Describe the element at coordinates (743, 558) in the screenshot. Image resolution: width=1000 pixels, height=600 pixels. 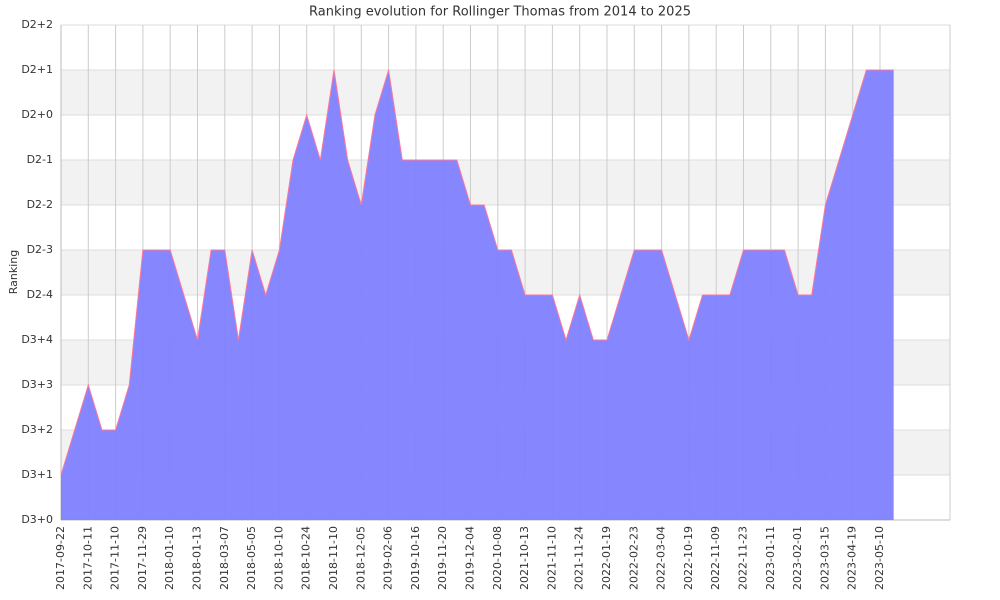
I see `x-tick-label: 2022-11-23` at that location.